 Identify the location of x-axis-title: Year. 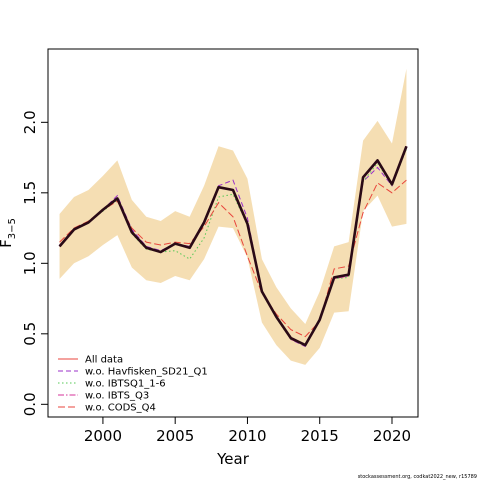
(233, 459).